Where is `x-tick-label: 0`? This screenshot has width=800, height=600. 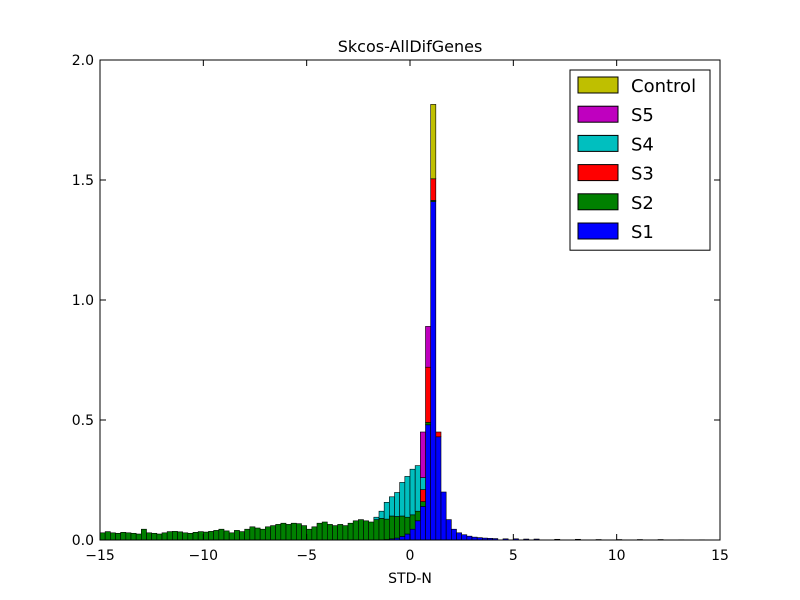
x-tick-label: 0 is located at coordinates (410, 556).